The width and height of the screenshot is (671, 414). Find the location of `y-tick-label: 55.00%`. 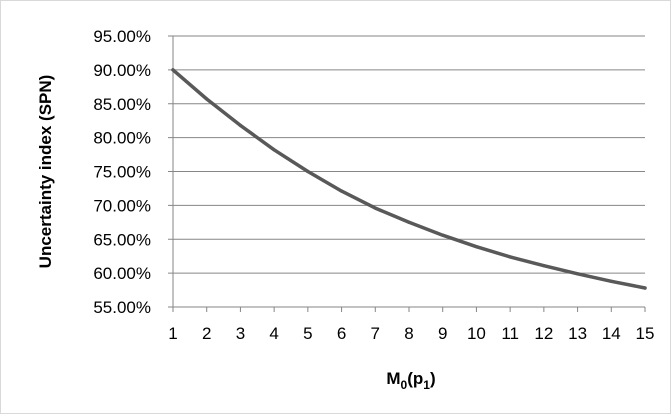

y-tick-label: 55.00% is located at coordinates (122, 307).